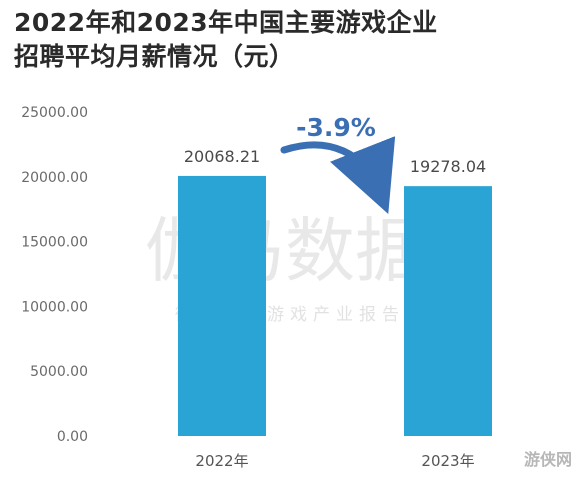 The width and height of the screenshot is (584, 478). I want to click on bar-value-label: 19278.04, so click(448, 166).